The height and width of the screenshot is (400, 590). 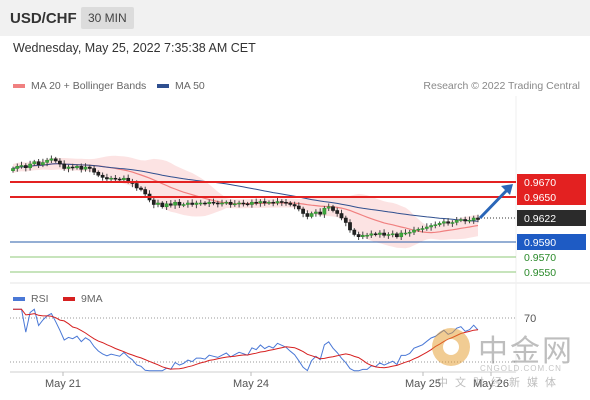 What do you see at coordinates (540, 258) in the screenshot?
I see `level-label: 0.9570` at bounding box center [540, 258].